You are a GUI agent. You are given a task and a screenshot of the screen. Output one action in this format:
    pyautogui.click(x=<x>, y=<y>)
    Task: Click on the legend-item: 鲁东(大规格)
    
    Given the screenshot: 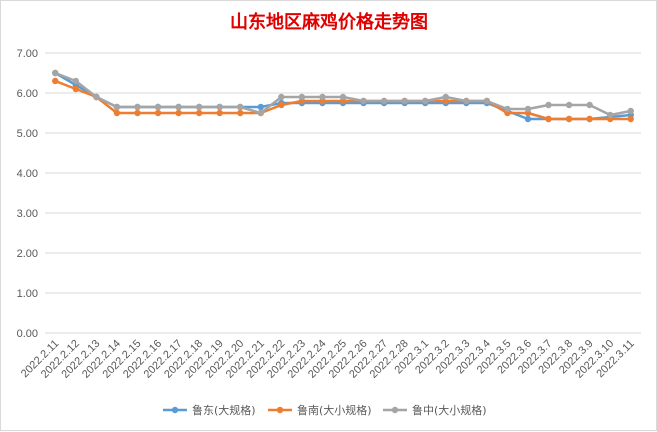 What is the action you would take?
    pyautogui.click(x=209, y=410)
    